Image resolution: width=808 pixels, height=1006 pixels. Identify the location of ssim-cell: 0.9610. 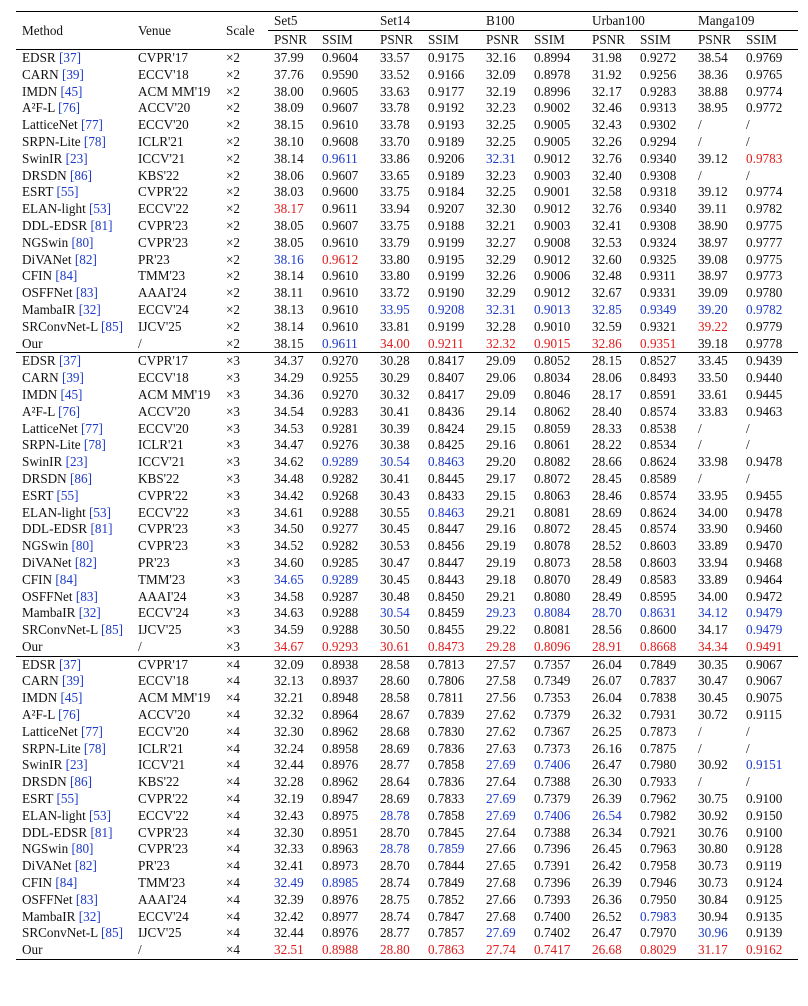
(340, 125).